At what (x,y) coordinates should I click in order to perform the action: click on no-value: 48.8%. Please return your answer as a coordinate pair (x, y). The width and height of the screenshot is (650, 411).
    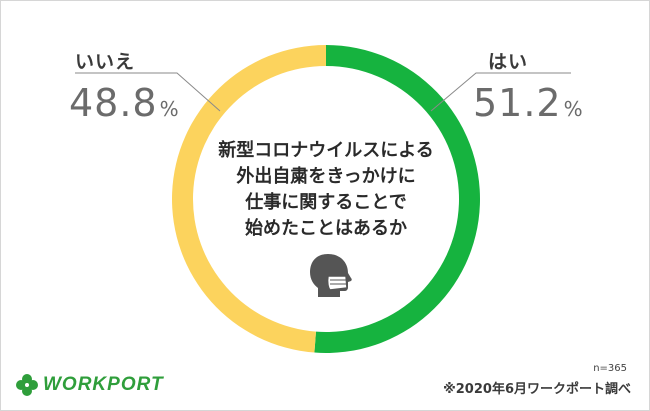
    Looking at the image, I should click on (124, 103).